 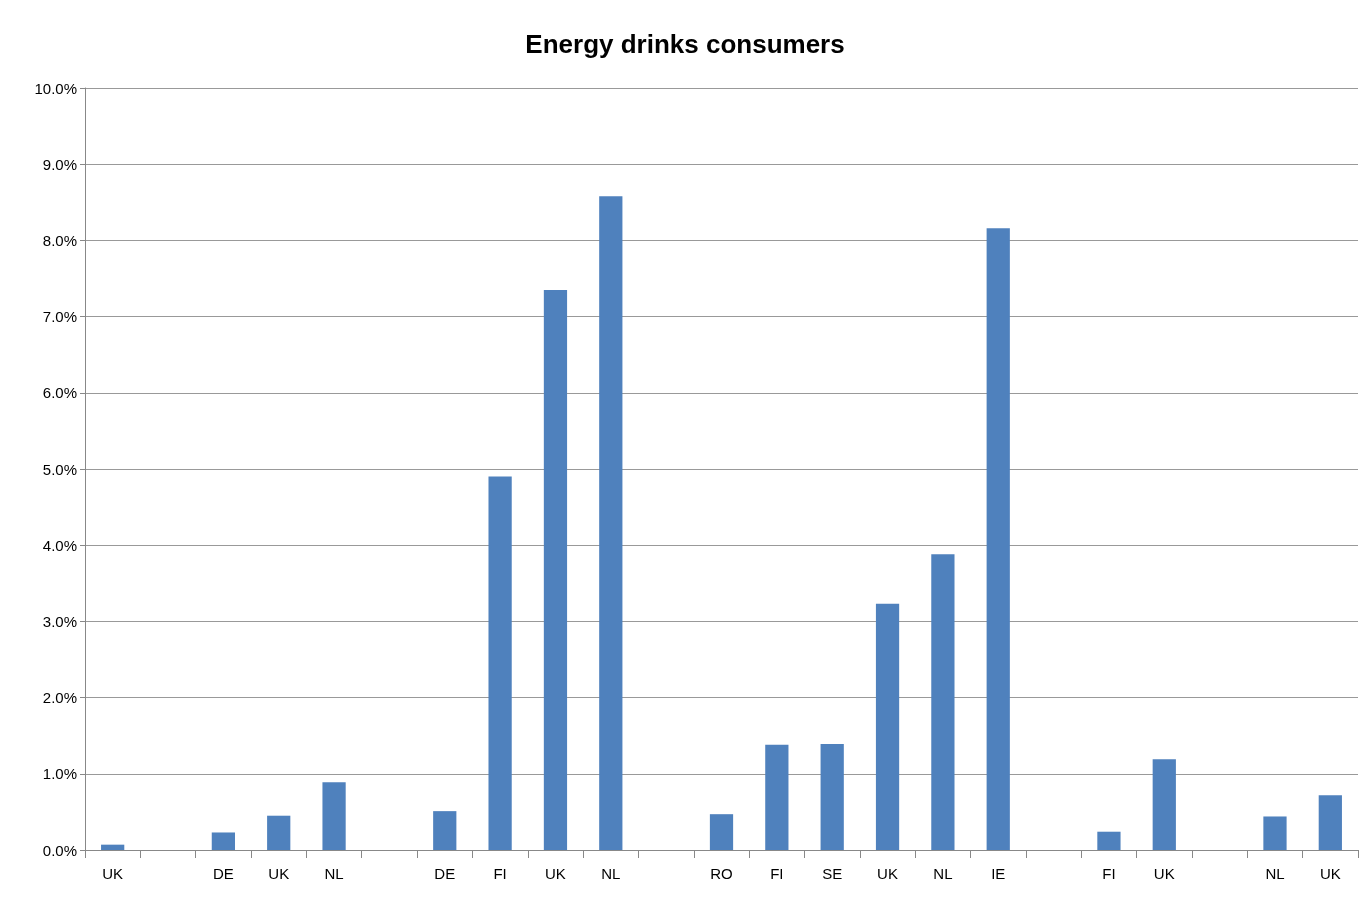 What do you see at coordinates (59, 545) in the screenshot?
I see `y-tick-label: 4.0%` at bounding box center [59, 545].